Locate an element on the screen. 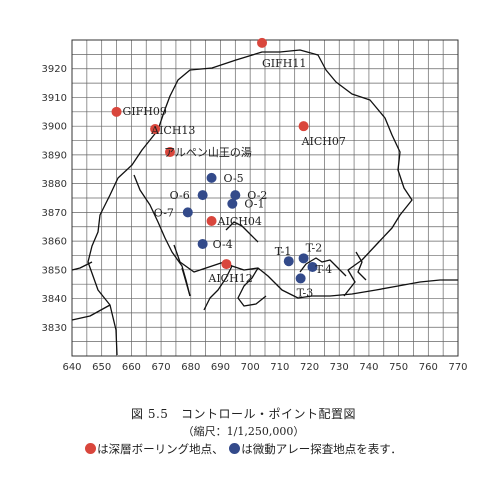 The image size is (487, 480). x-tick-label: 650 is located at coordinates (101, 367).